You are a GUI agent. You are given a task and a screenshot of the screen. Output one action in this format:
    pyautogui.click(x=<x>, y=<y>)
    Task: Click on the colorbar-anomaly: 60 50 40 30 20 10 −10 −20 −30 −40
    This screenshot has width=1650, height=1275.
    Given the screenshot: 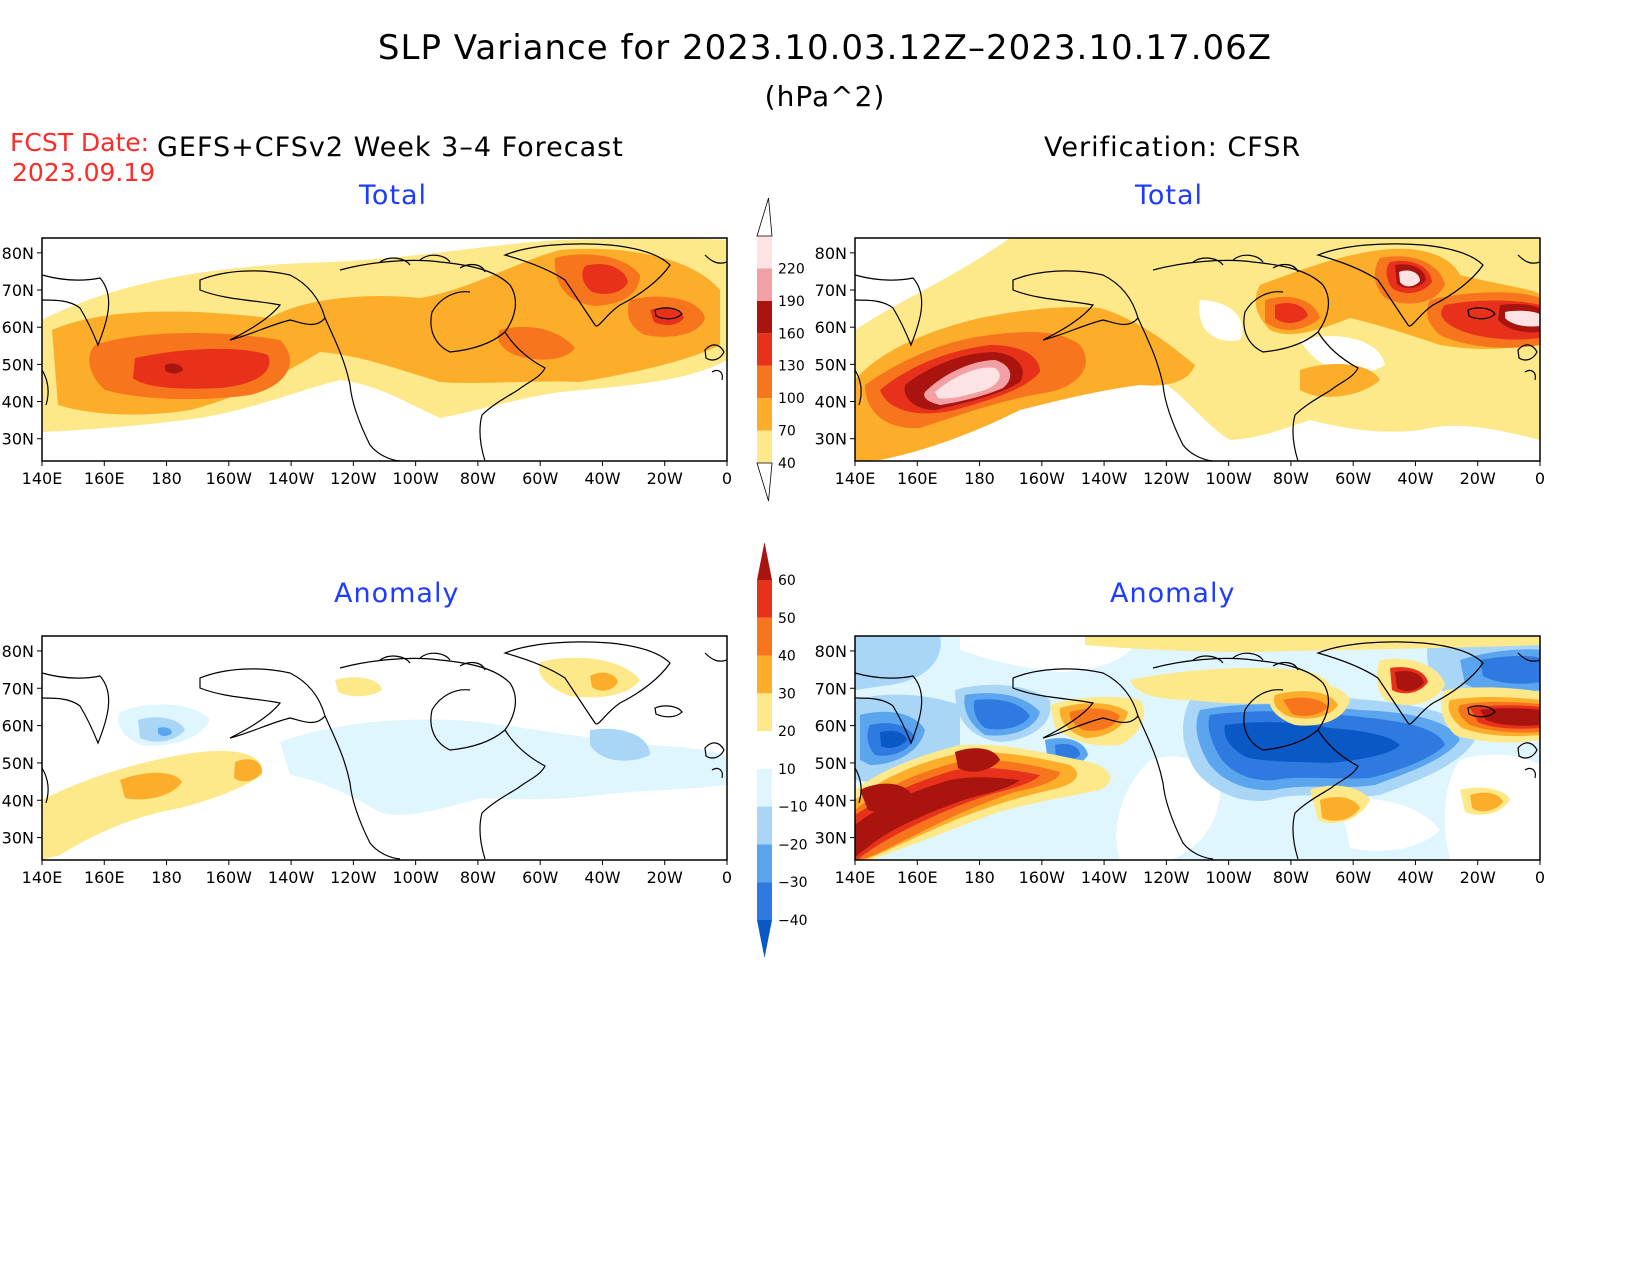 What is the action you would take?
    pyautogui.click(x=782, y=750)
    